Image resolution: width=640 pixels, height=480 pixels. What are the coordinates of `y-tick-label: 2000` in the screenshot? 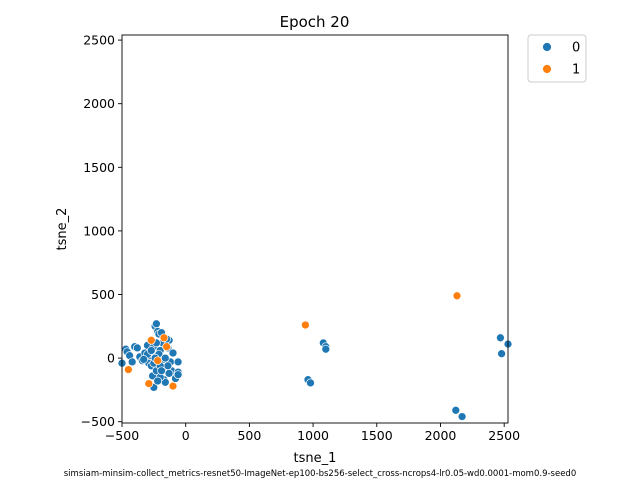 It's located at (99, 103).